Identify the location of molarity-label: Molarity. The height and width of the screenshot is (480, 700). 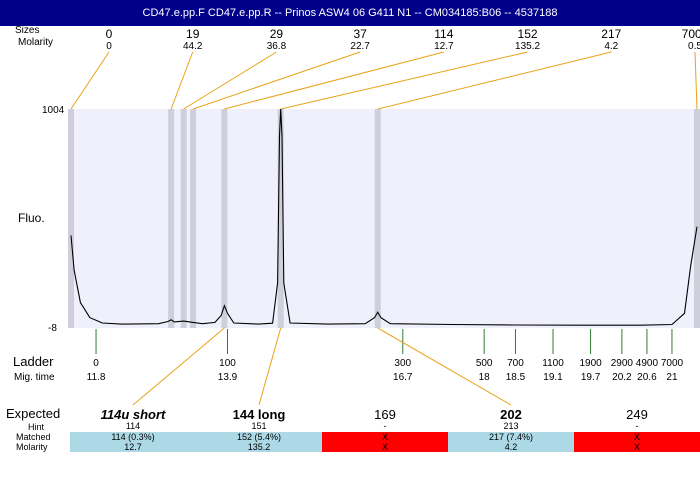
(36, 42).